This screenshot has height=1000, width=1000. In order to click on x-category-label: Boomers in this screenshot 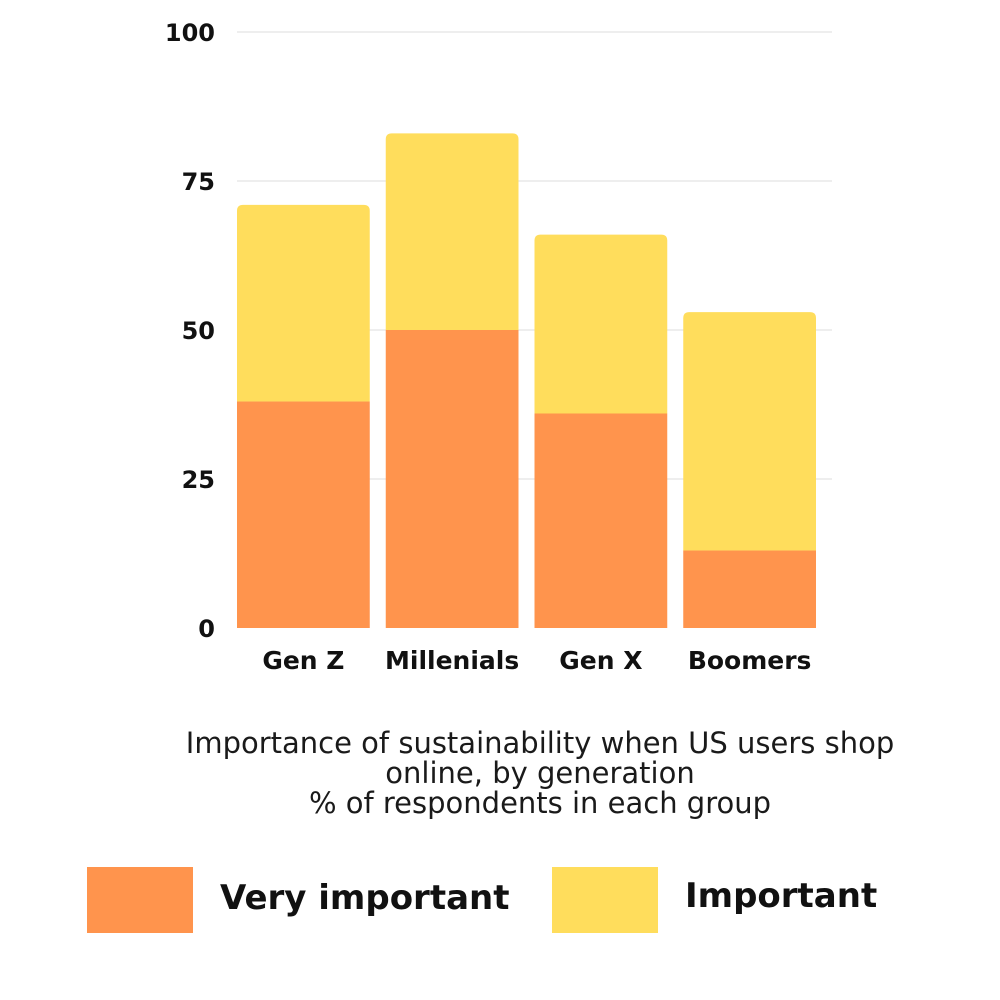, I will do `click(750, 660)`.